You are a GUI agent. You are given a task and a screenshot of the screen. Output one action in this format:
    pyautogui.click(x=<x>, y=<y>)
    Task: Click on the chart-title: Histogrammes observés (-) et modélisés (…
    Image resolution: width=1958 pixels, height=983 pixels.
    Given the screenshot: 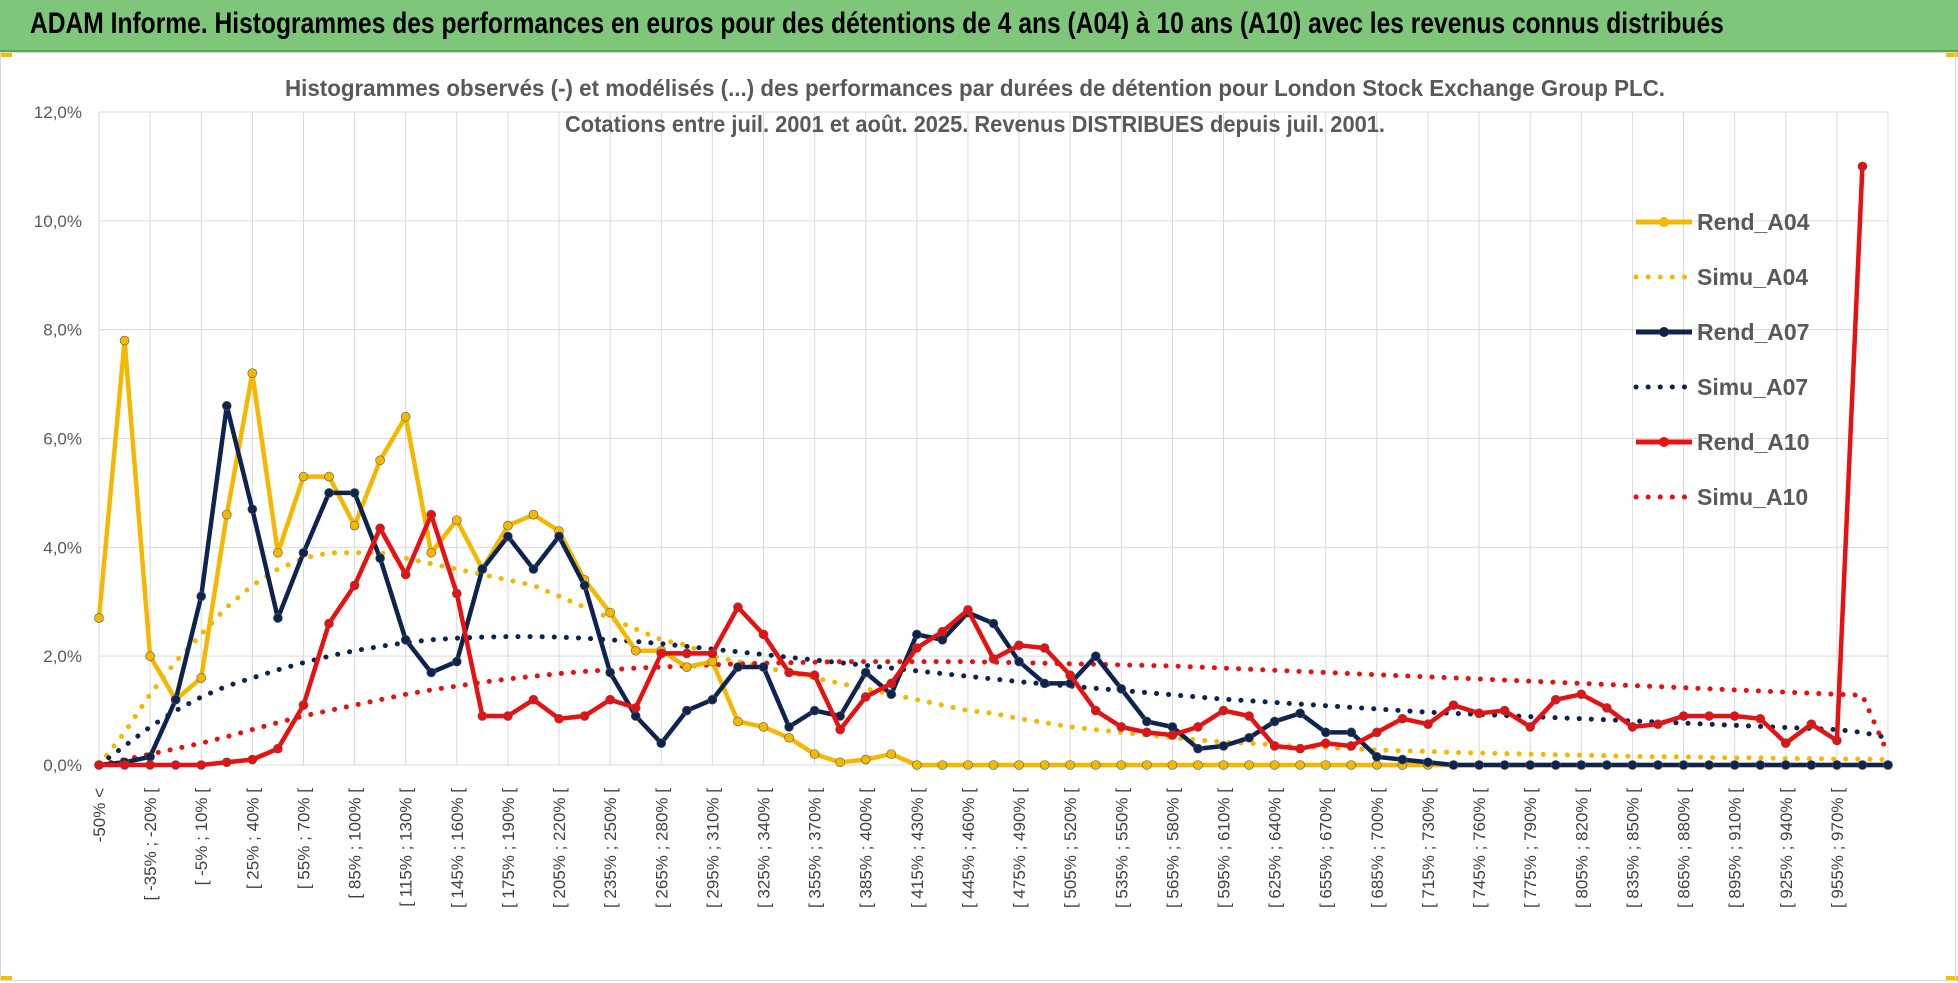 What is the action you would take?
    pyautogui.click(x=975, y=88)
    